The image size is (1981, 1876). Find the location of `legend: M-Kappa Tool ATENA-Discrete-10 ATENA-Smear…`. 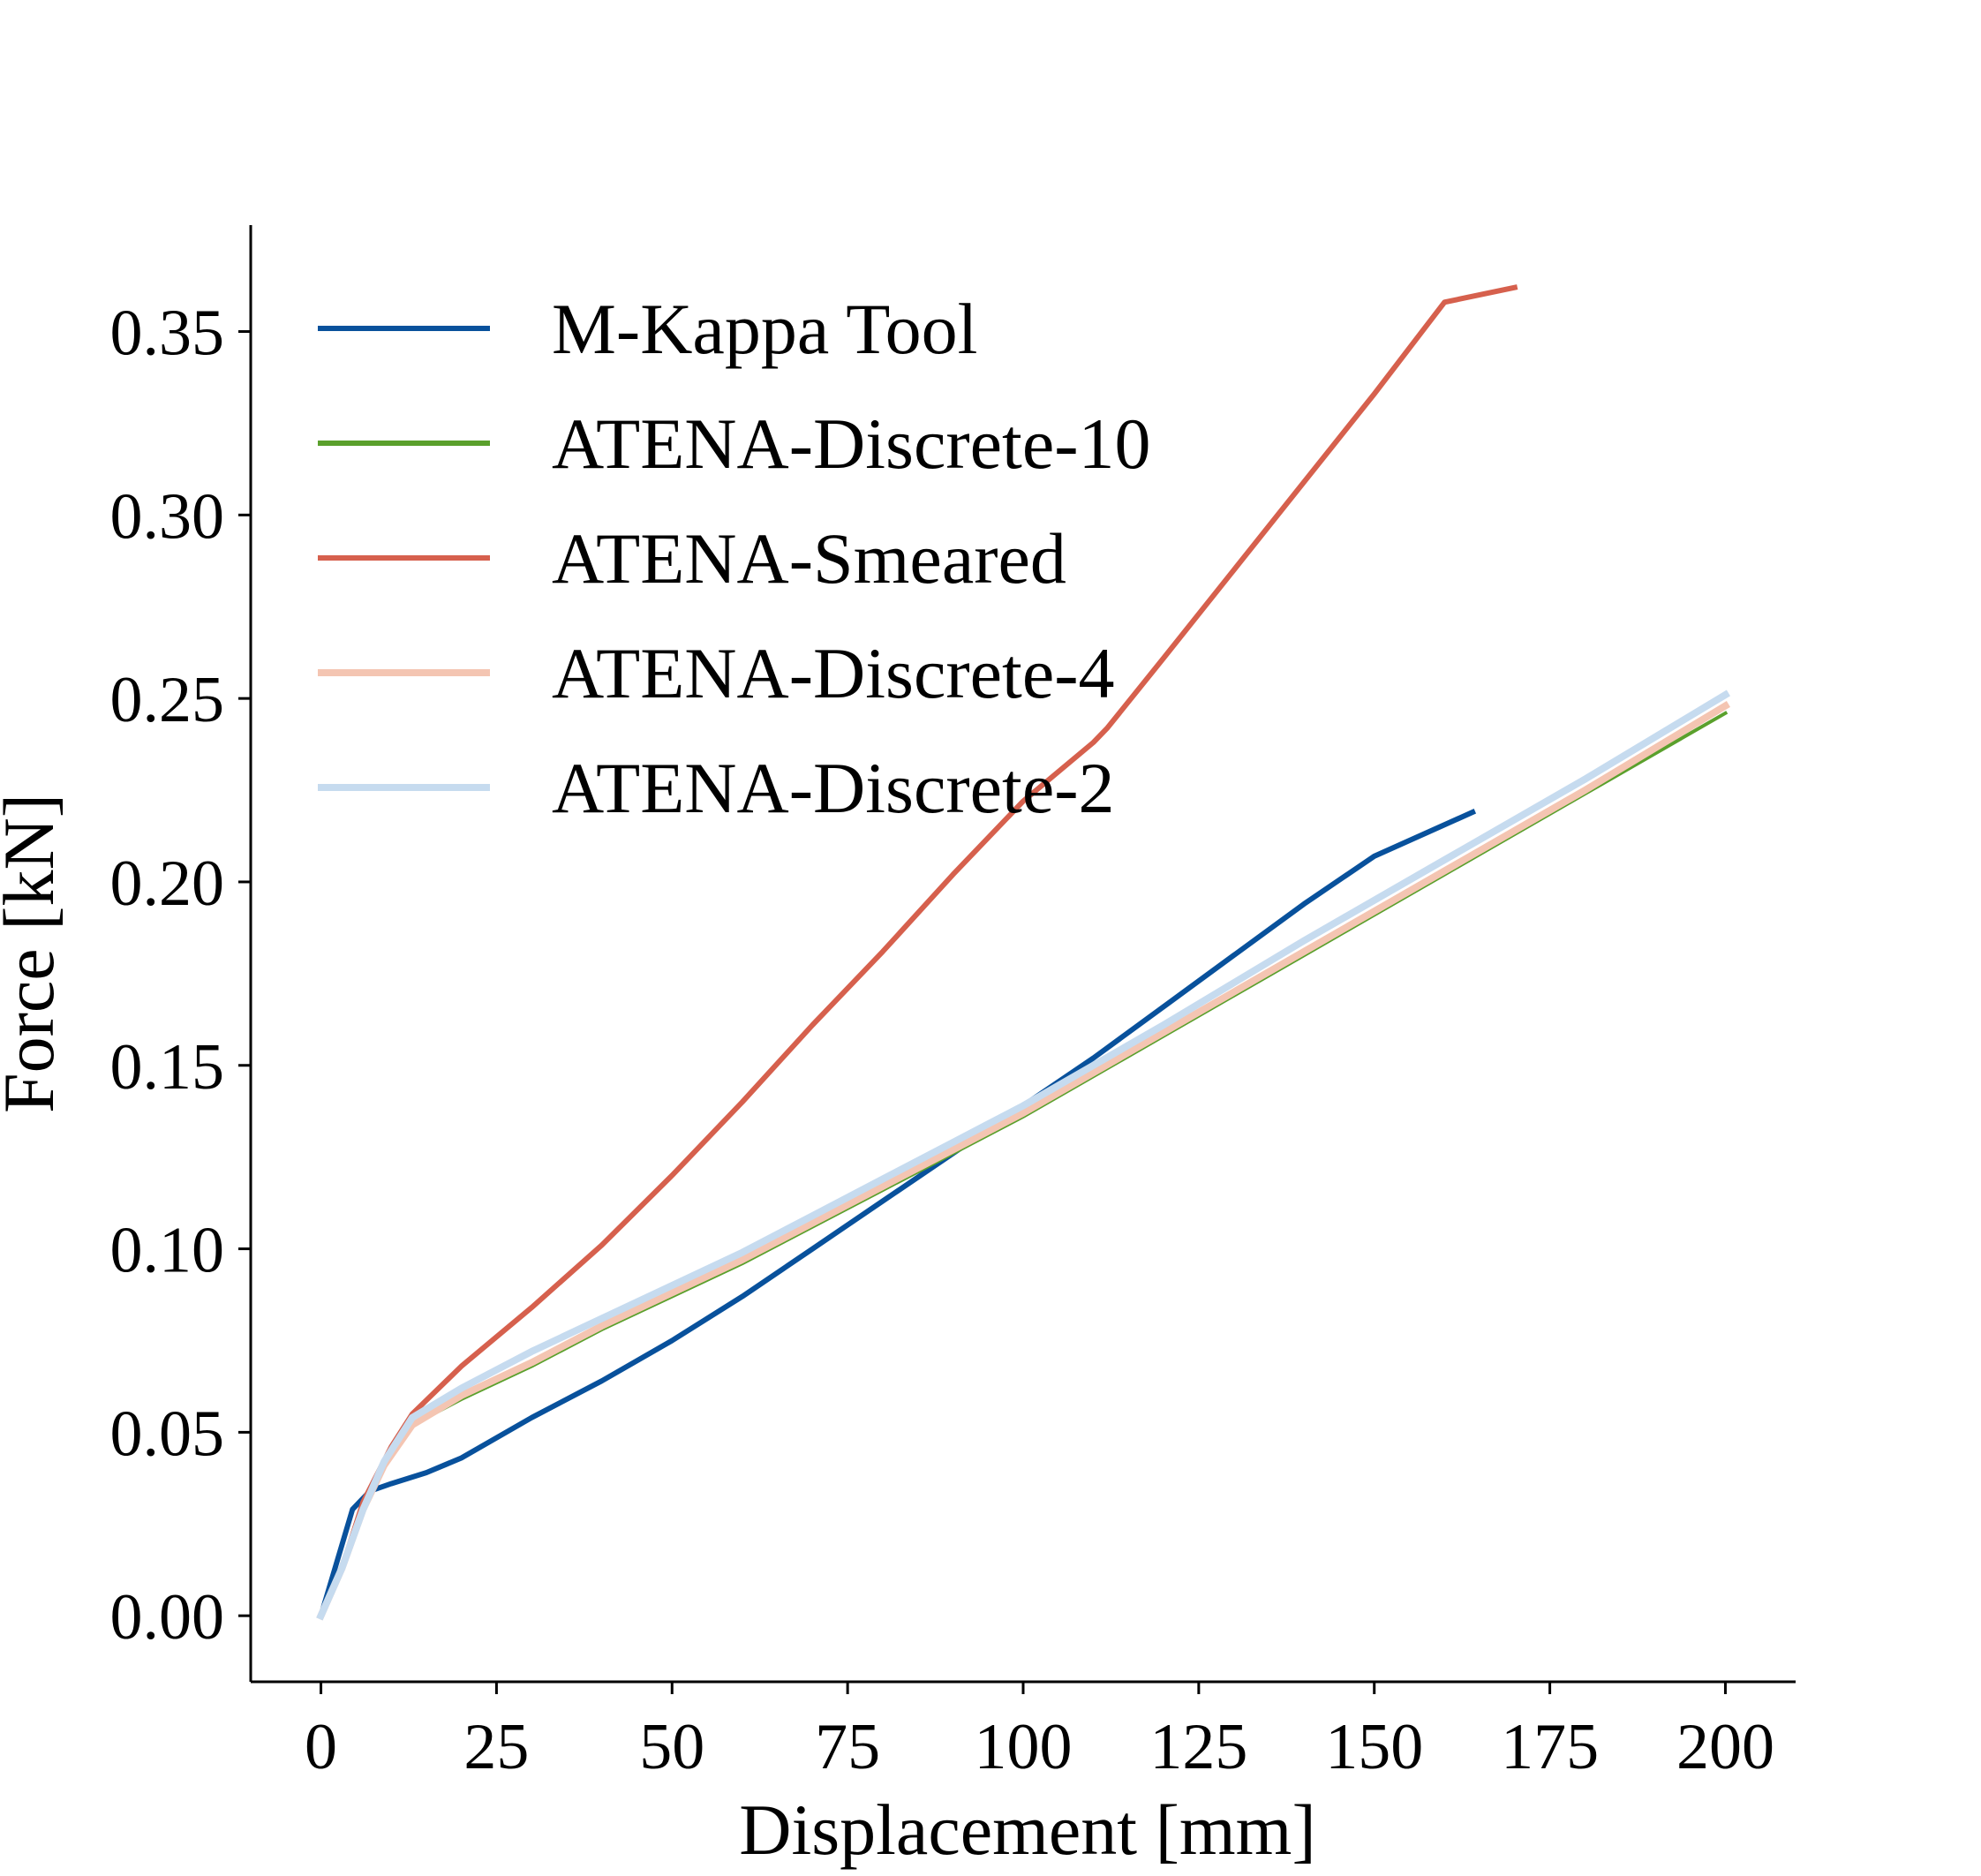

legend: M-Kappa Tool ATENA-Discrete-10 ATENA-Smear… is located at coordinates (734, 558).